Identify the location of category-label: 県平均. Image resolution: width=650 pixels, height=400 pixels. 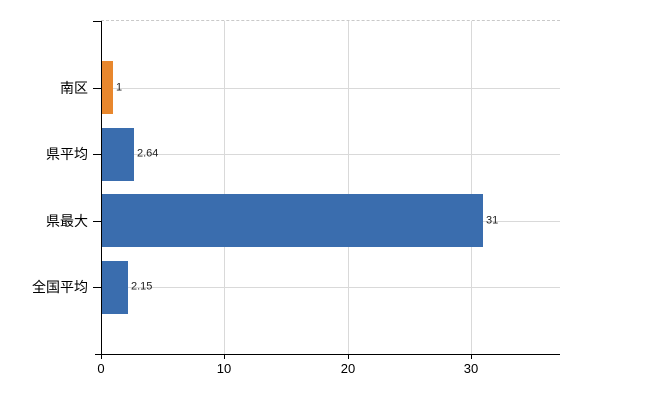
(67, 154).